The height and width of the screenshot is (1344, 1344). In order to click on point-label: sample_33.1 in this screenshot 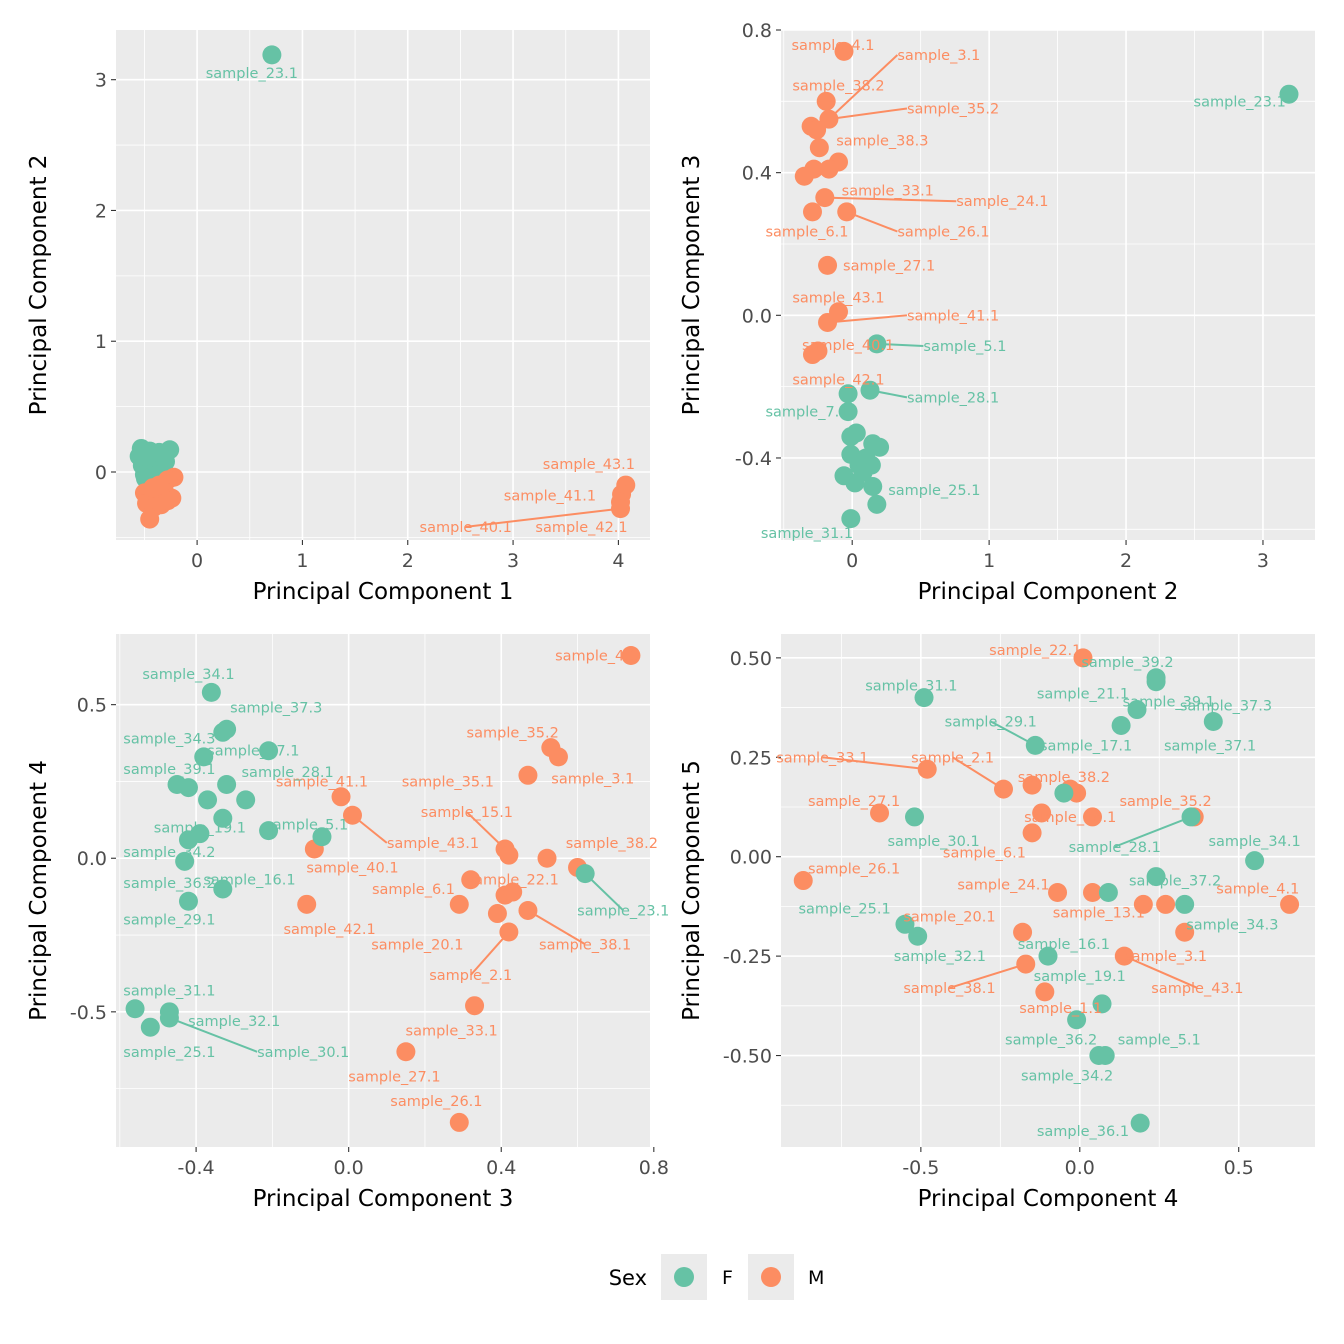, I will do `click(452, 1031)`.